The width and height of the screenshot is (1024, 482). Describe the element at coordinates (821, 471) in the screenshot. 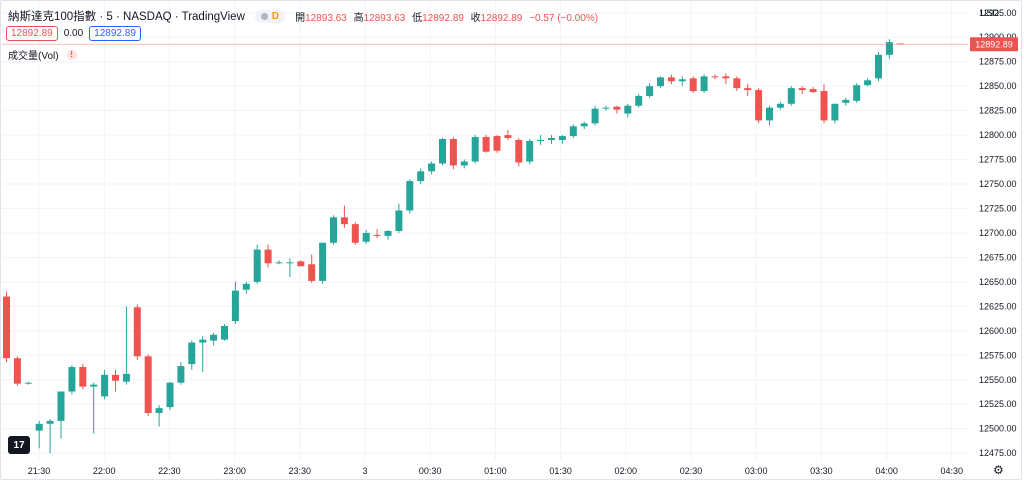

I see `x-tick-label: 03:30` at that location.